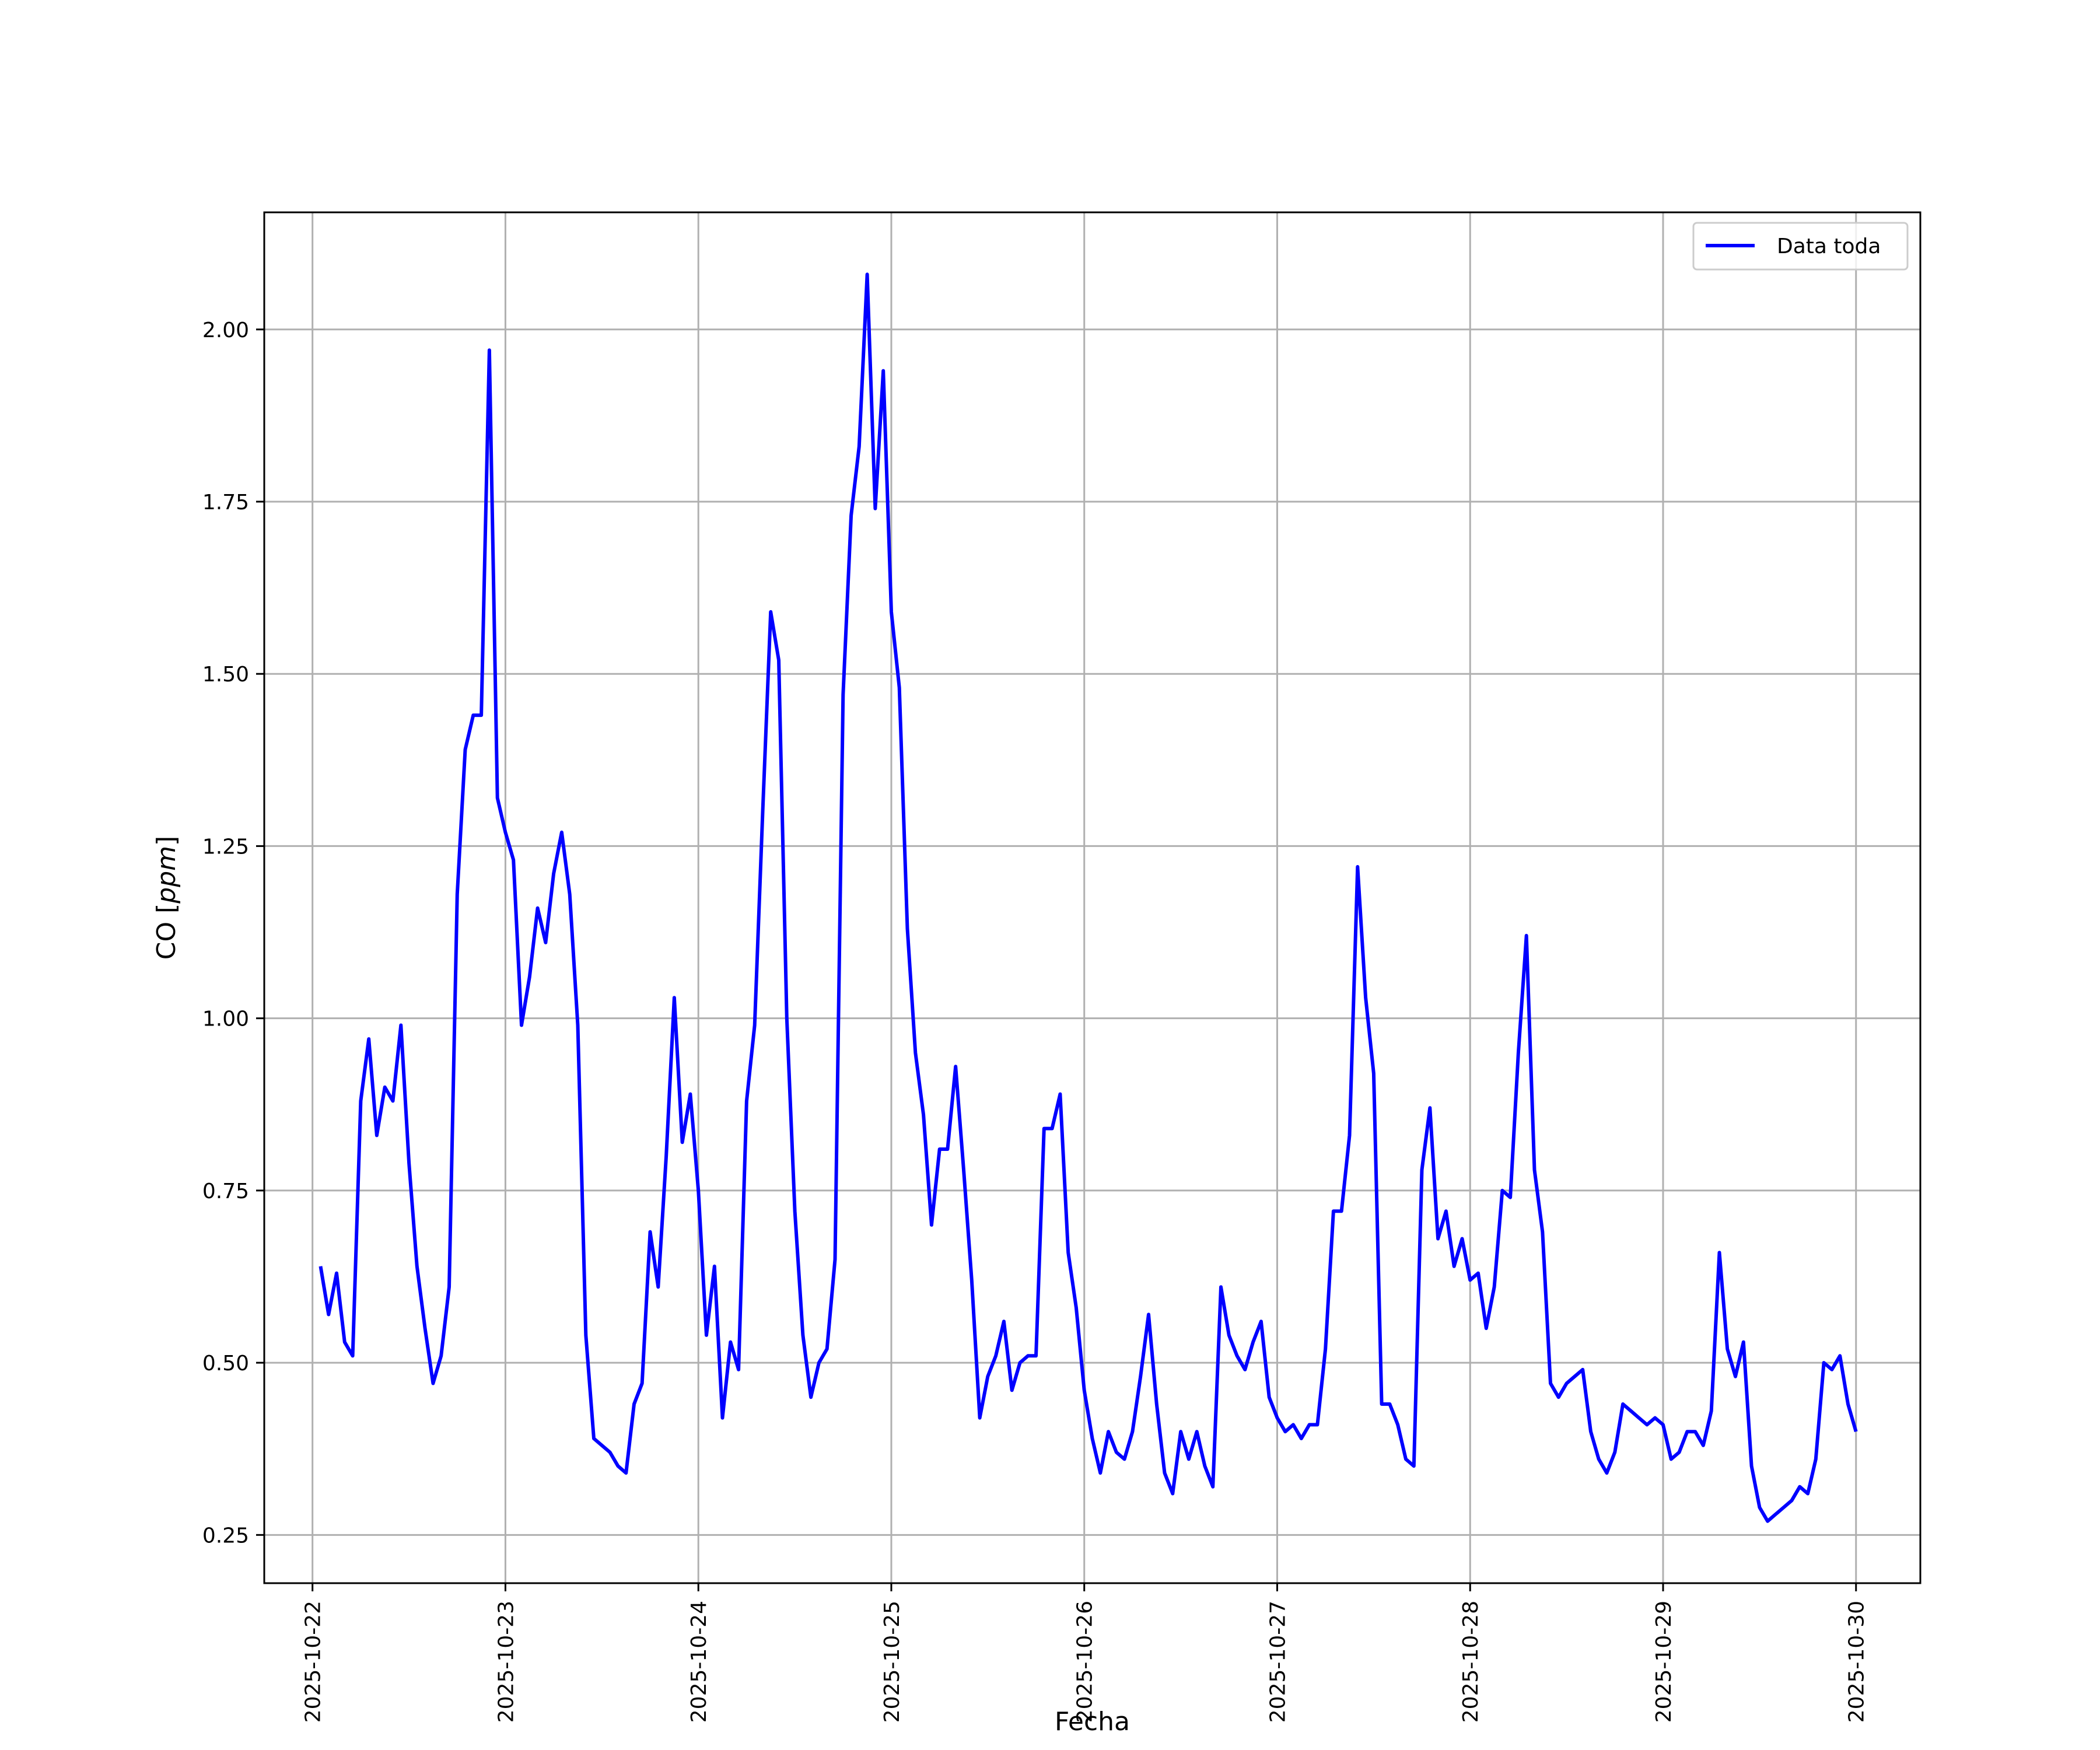  I want to click on x-tick-label: 2025-10-29, so click(1664, 1662).